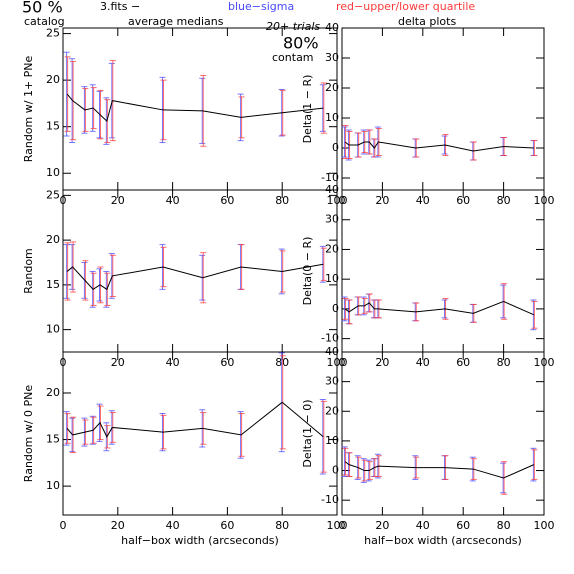 The width and height of the screenshot is (574, 574). I want to click on header-text: 80%, so click(301, 43).